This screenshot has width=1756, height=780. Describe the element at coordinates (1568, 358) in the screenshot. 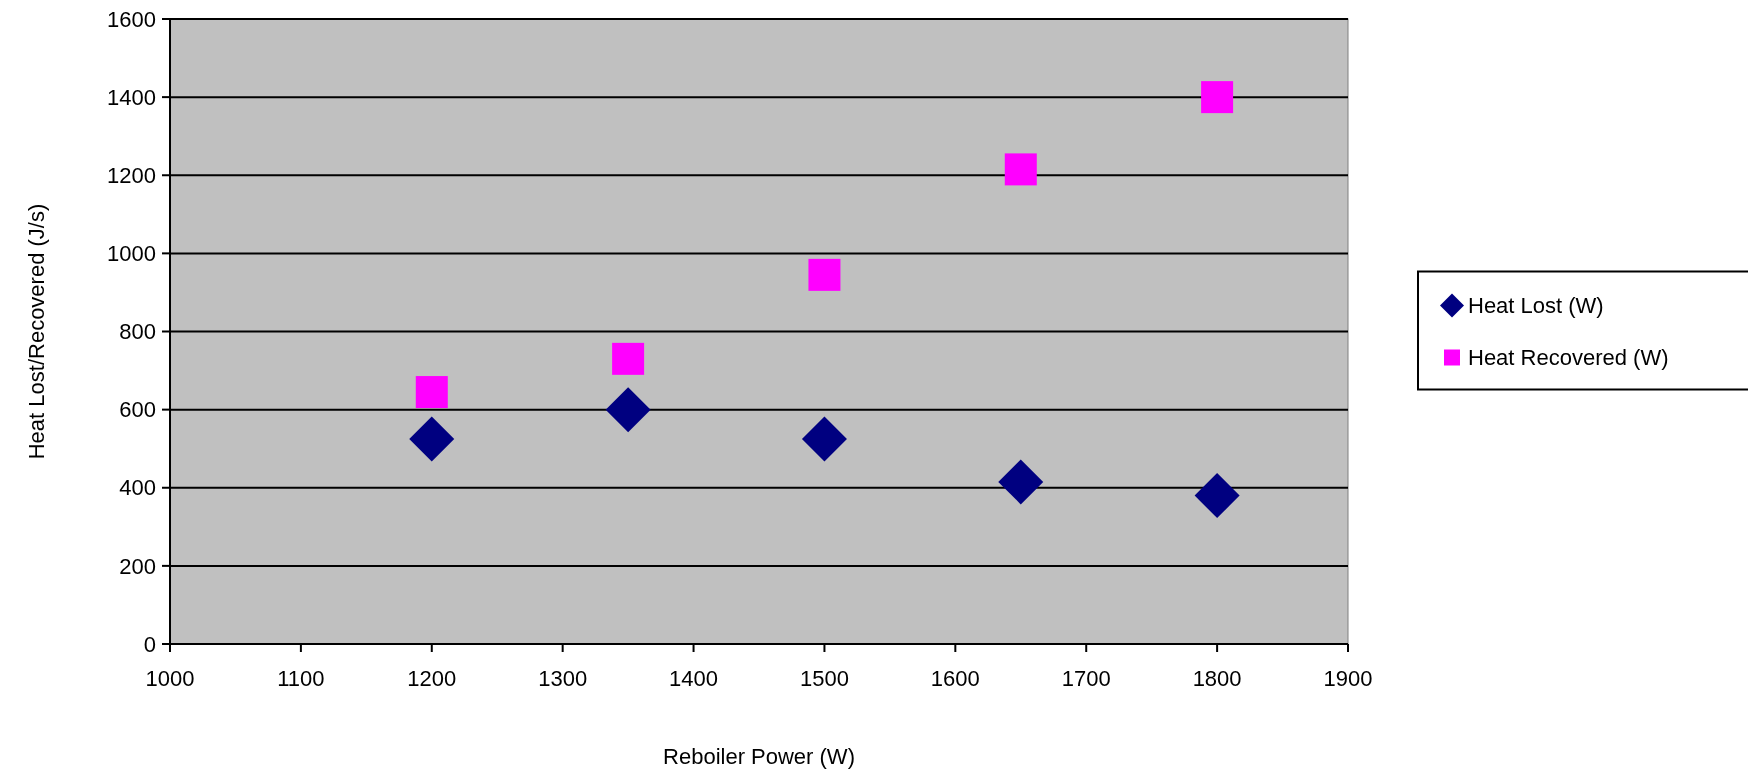

I see `legend-label: Heat Recovered (W)` at that location.